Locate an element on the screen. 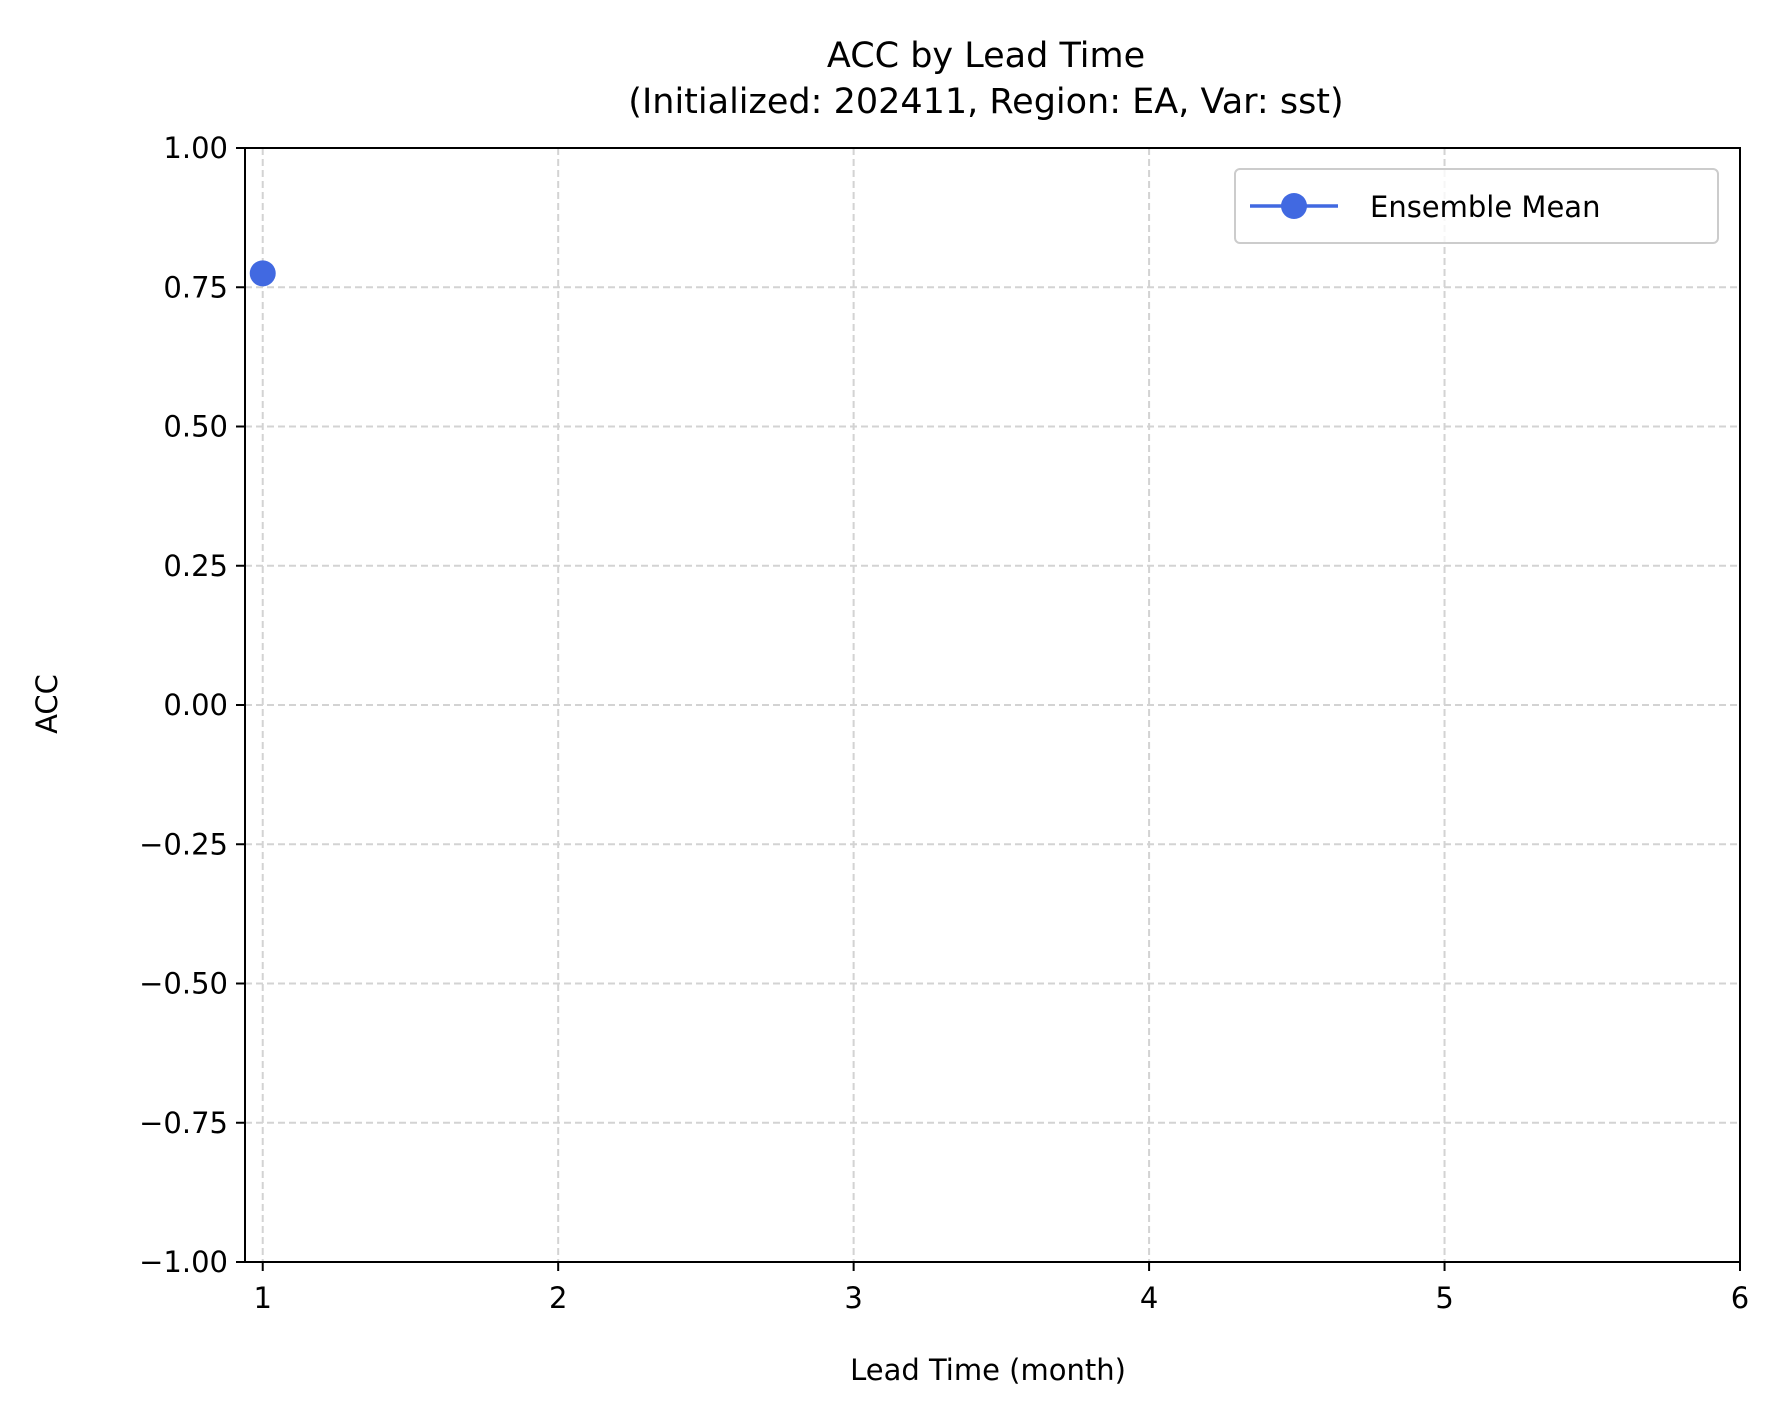 The image size is (1774, 1417). data-point is located at coordinates (262, 273).